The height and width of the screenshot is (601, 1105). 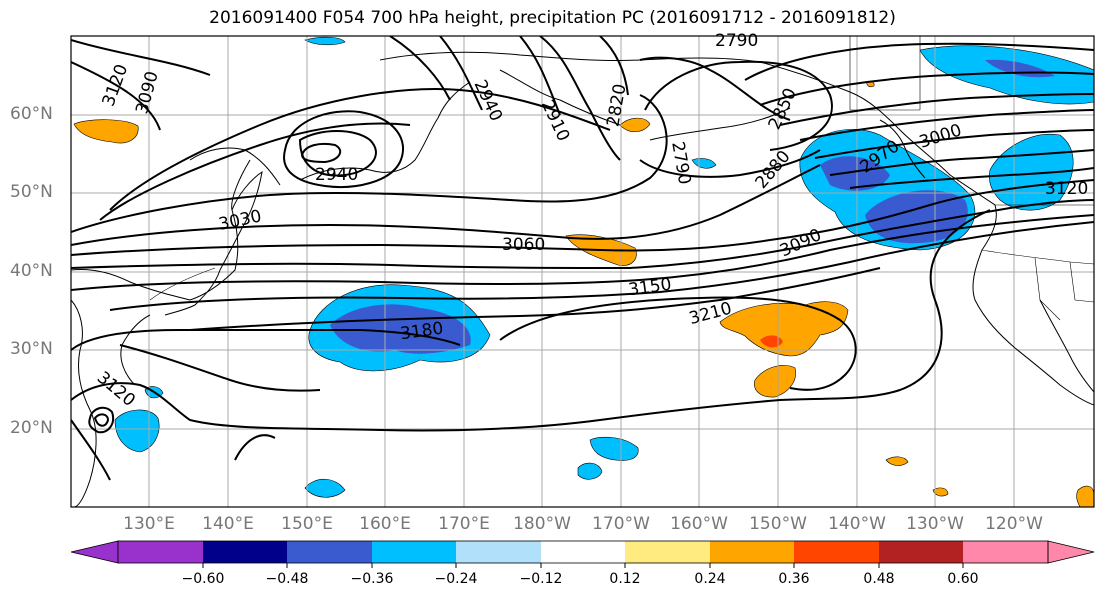 I want to click on lon-label: 120°W, so click(x=1014, y=524).